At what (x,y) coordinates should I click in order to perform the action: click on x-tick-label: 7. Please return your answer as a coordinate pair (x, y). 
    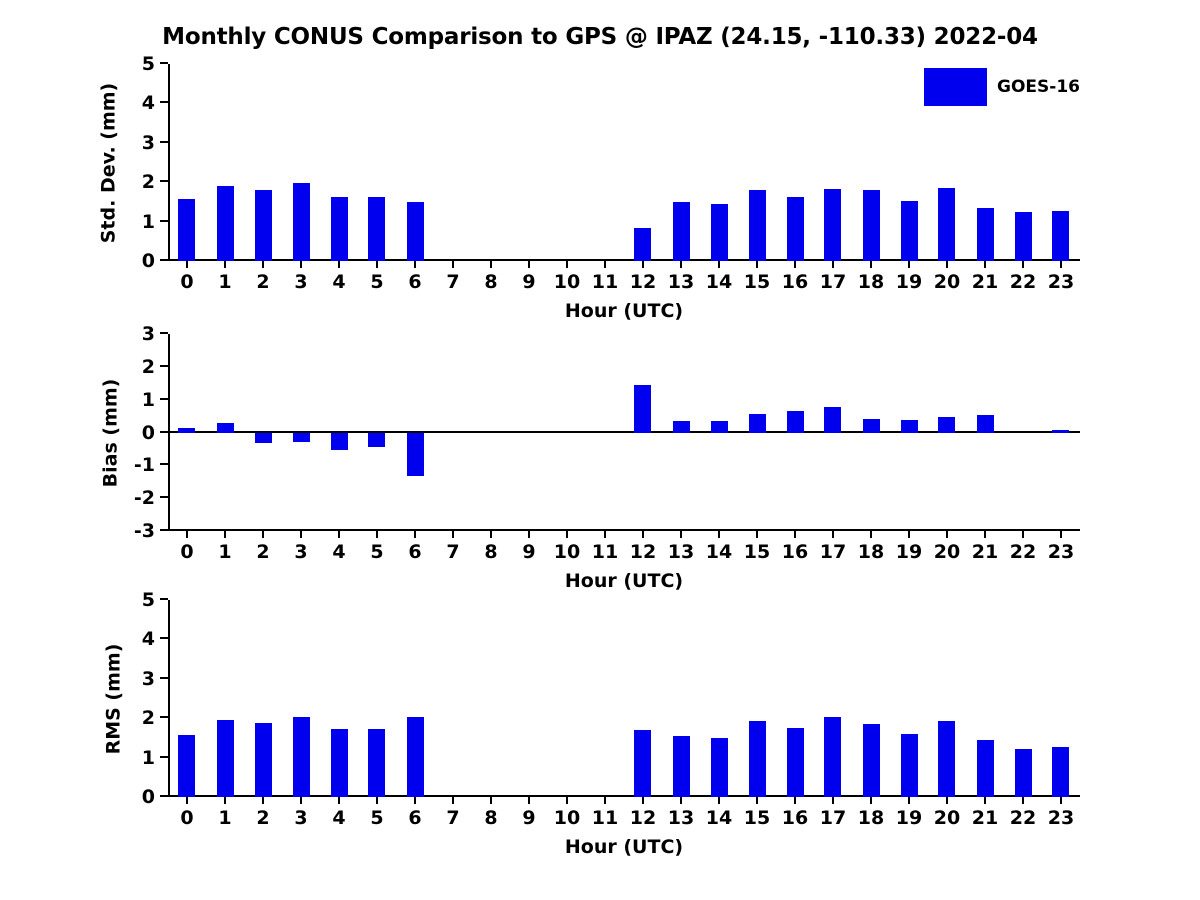
    Looking at the image, I should click on (453, 552).